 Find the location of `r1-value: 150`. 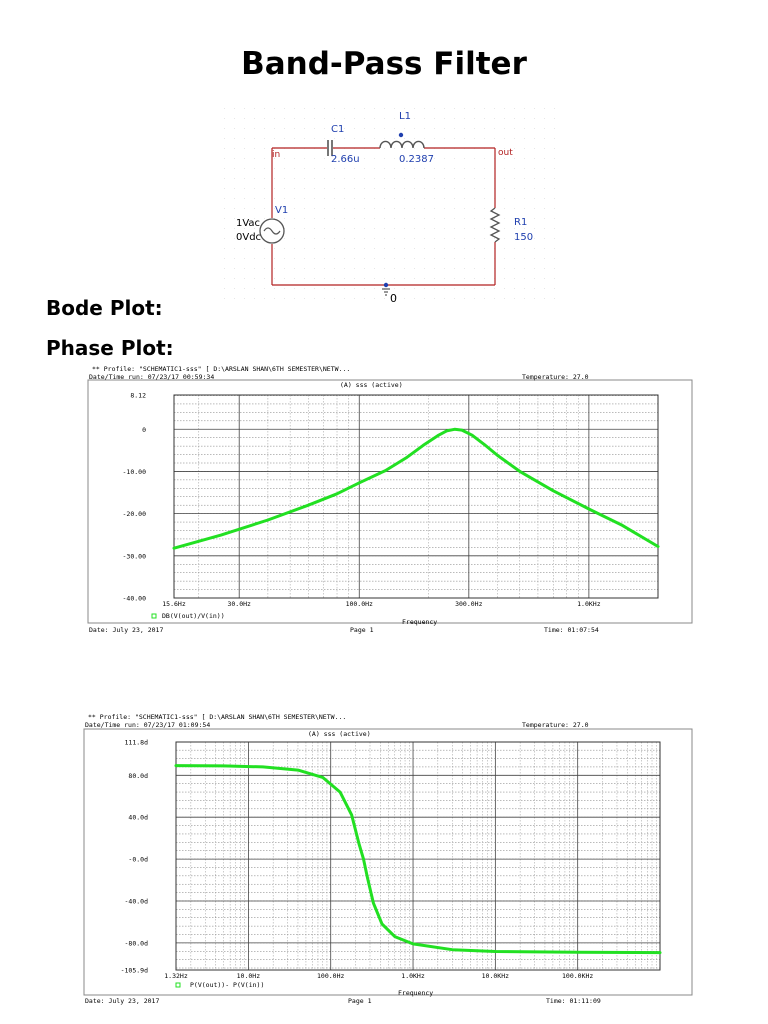

r1-value: 150 is located at coordinates (523, 237).